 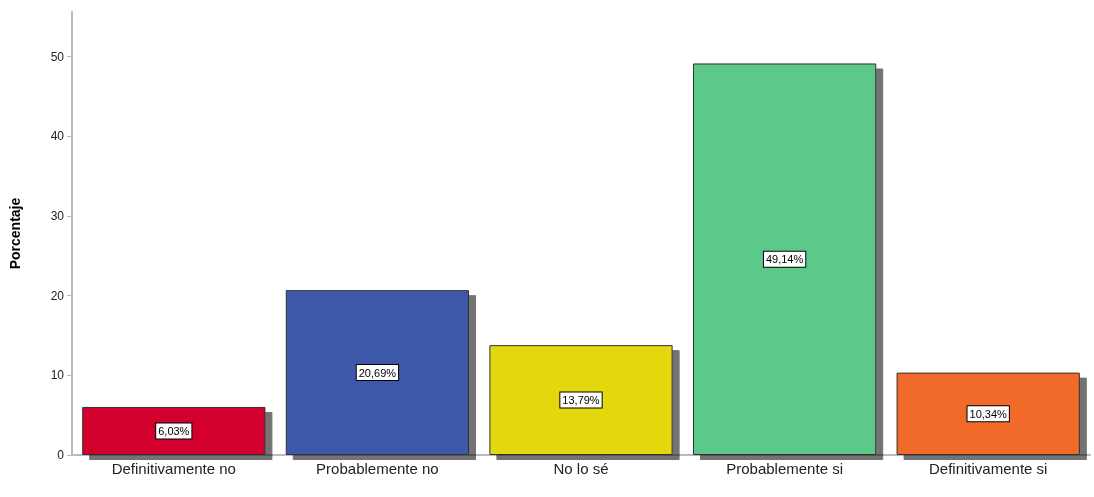 What do you see at coordinates (57, 295) in the screenshot?
I see `y-tick-label: 20` at bounding box center [57, 295].